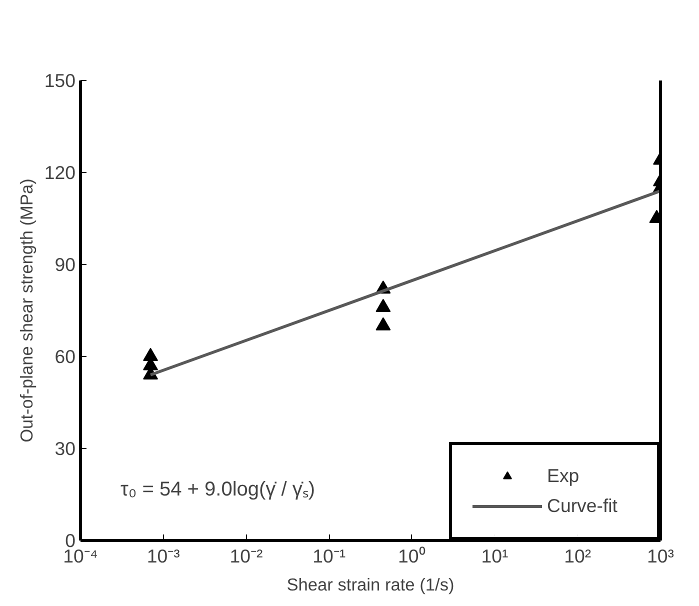 The width and height of the screenshot is (699, 606). What do you see at coordinates (163, 556) in the screenshot?
I see `x-tick-label: 10⁻³` at bounding box center [163, 556].